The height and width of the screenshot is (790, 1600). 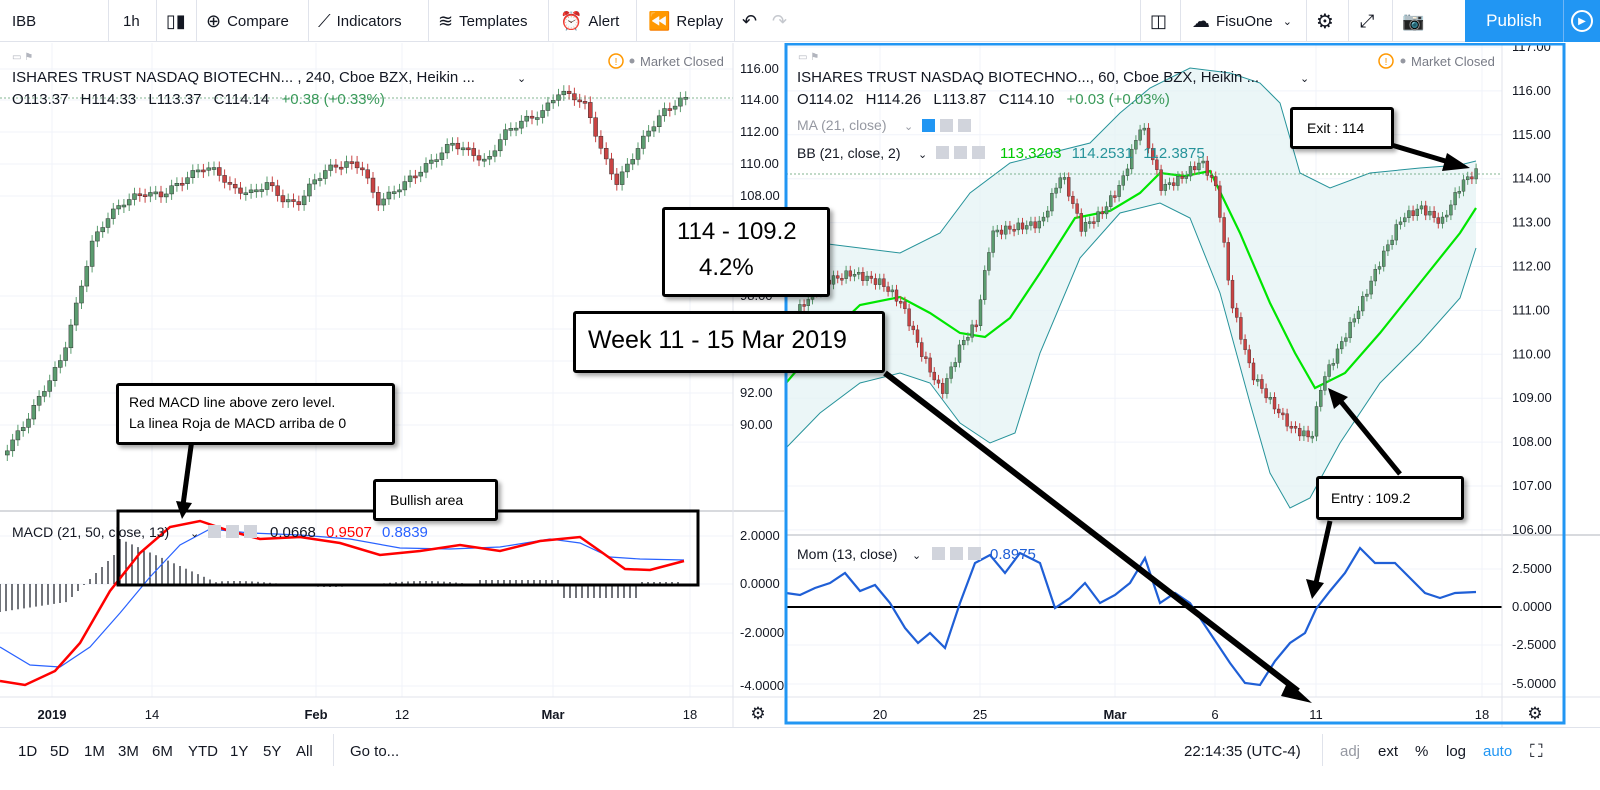 I want to click on range-button-5d: 5D, so click(x=60, y=751).